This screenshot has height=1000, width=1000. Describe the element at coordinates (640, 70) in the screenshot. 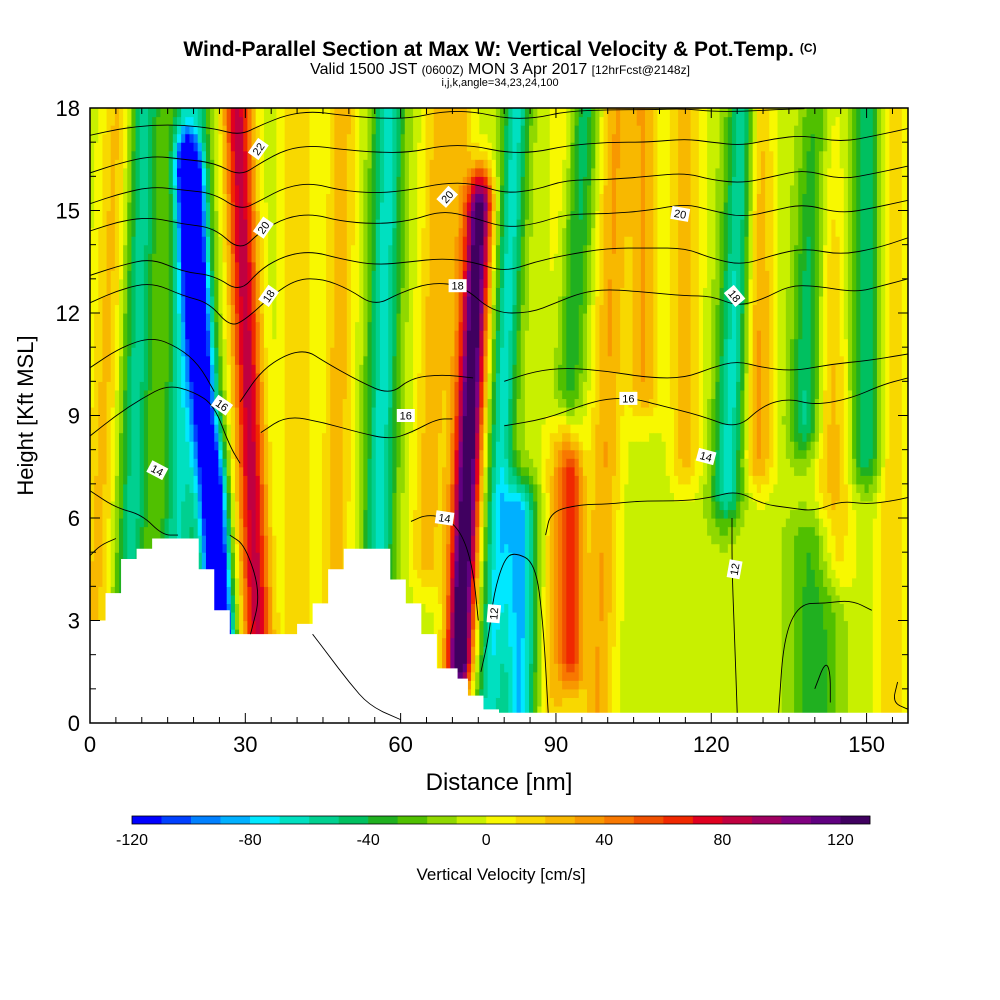

I see `forecast-info: [12hrFcst@2148z]` at that location.